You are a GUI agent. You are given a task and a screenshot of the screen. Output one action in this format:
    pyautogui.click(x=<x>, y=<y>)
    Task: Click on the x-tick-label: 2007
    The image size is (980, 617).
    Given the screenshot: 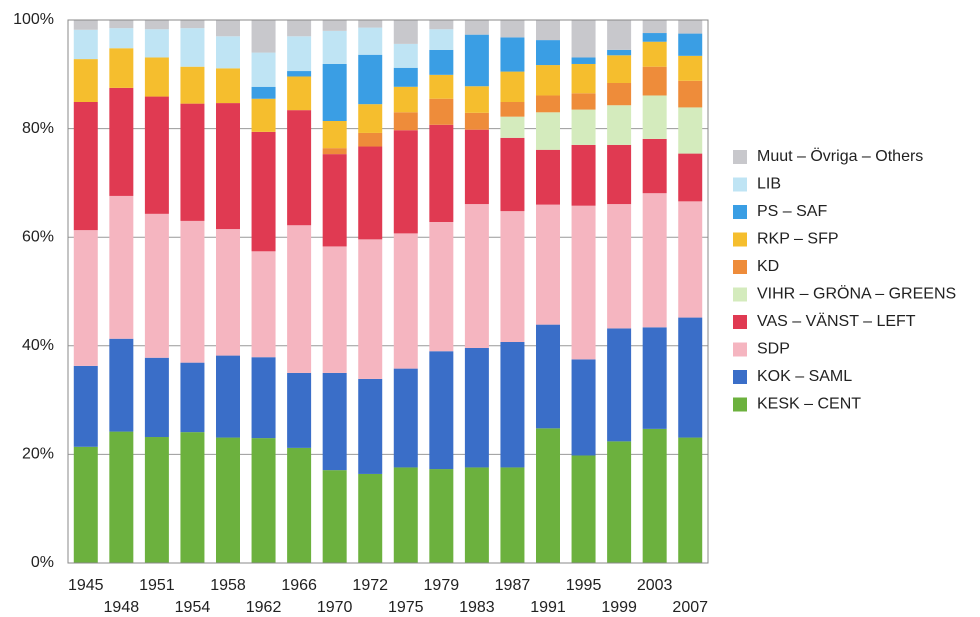 What is the action you would take?
    pyautogui.click(x=690, y=607)
    